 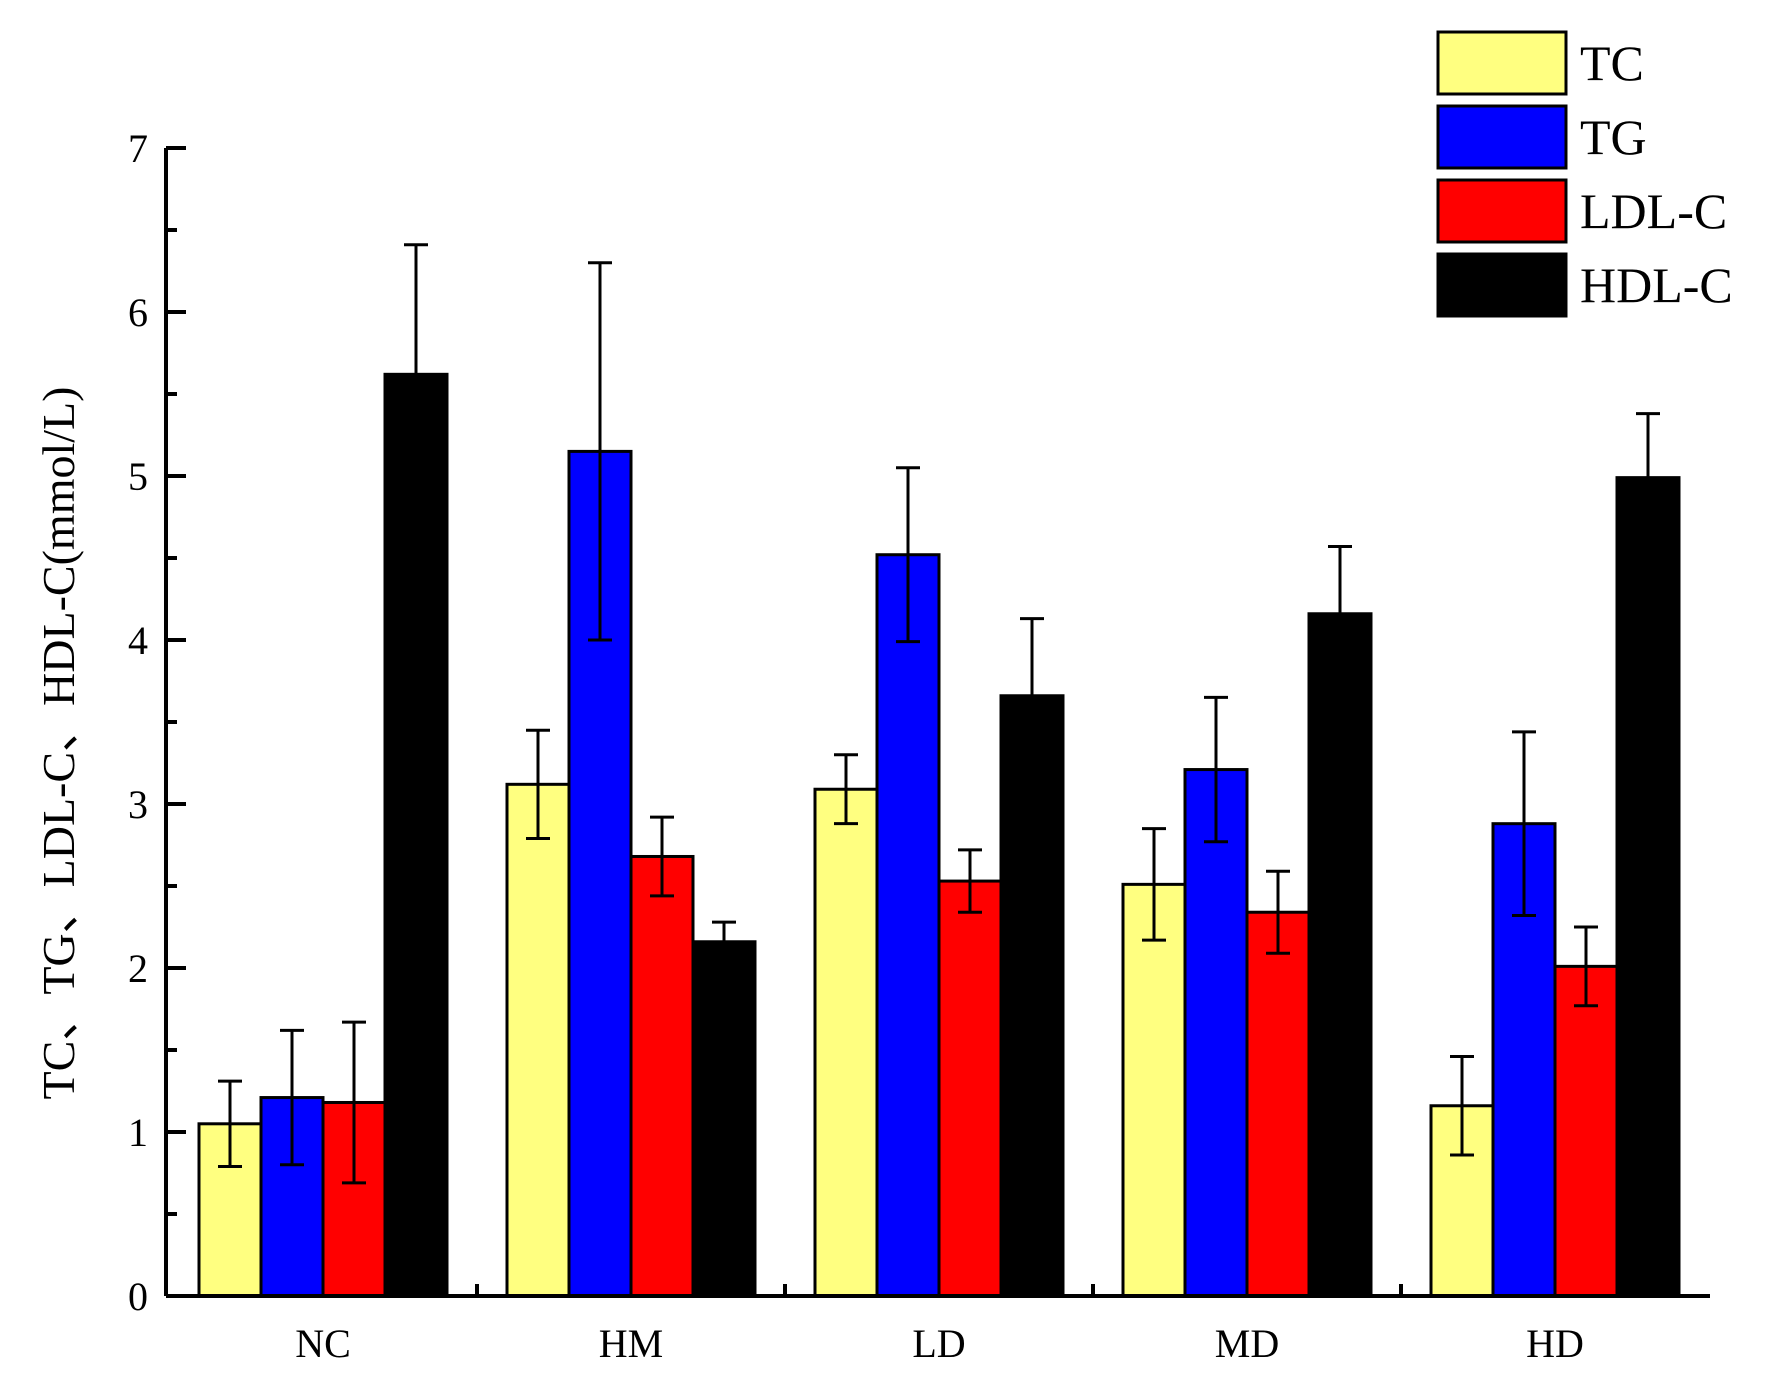 What do you see at coordinates (970, 1088) in the screenshot?
I see `bar-ldl-c-ld` at bounding box center [970, 1088].